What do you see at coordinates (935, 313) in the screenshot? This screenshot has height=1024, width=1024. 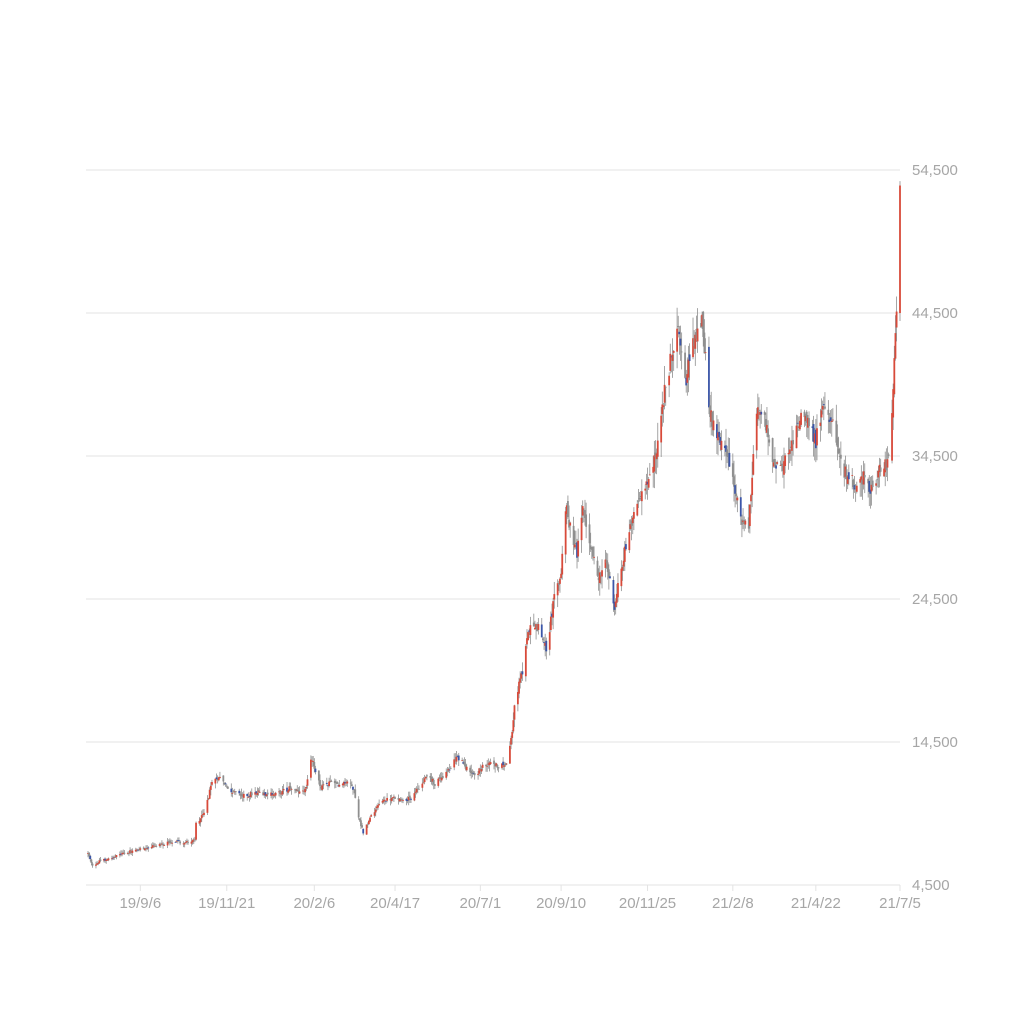 I see `y-tick-label: 44,500` at bounding box center [935, 313].